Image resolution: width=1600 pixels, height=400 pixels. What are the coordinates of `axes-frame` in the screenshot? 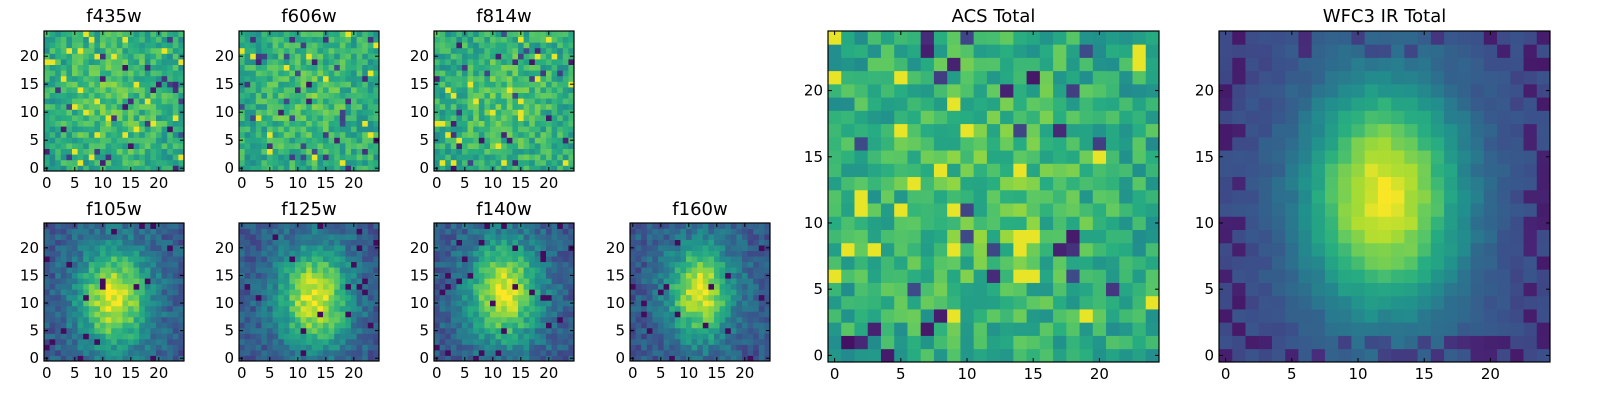 It's located at (309, 101).